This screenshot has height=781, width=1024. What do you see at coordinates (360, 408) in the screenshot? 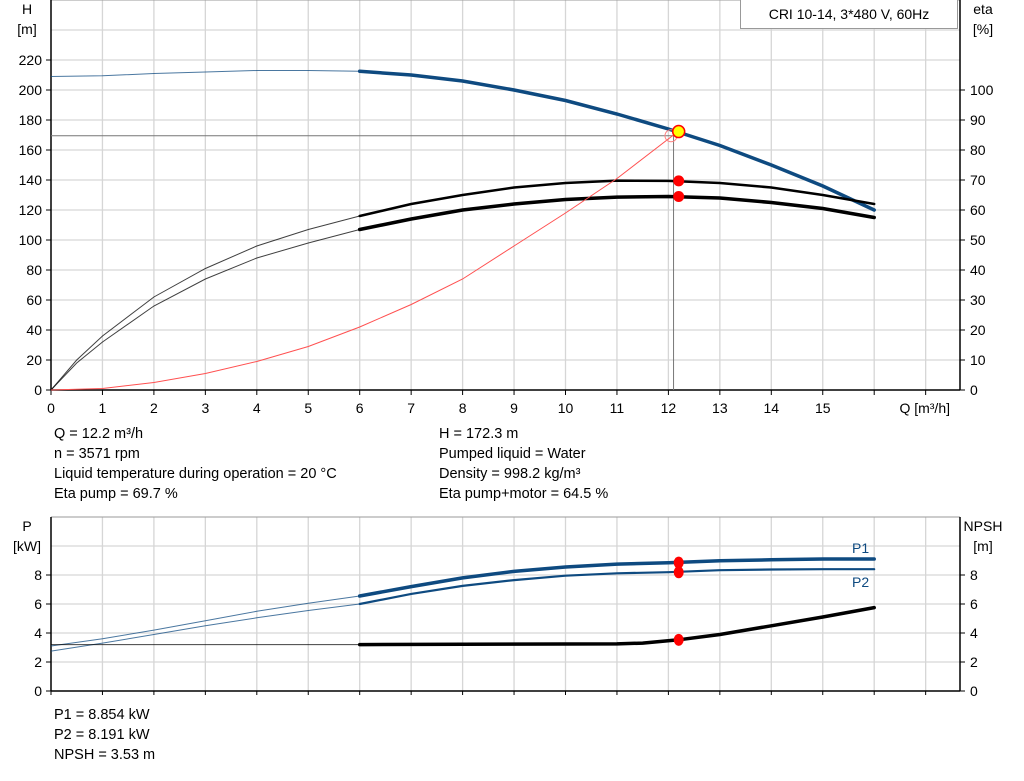
I see `x-tick-label: 6` at bounding box center [360, 408].